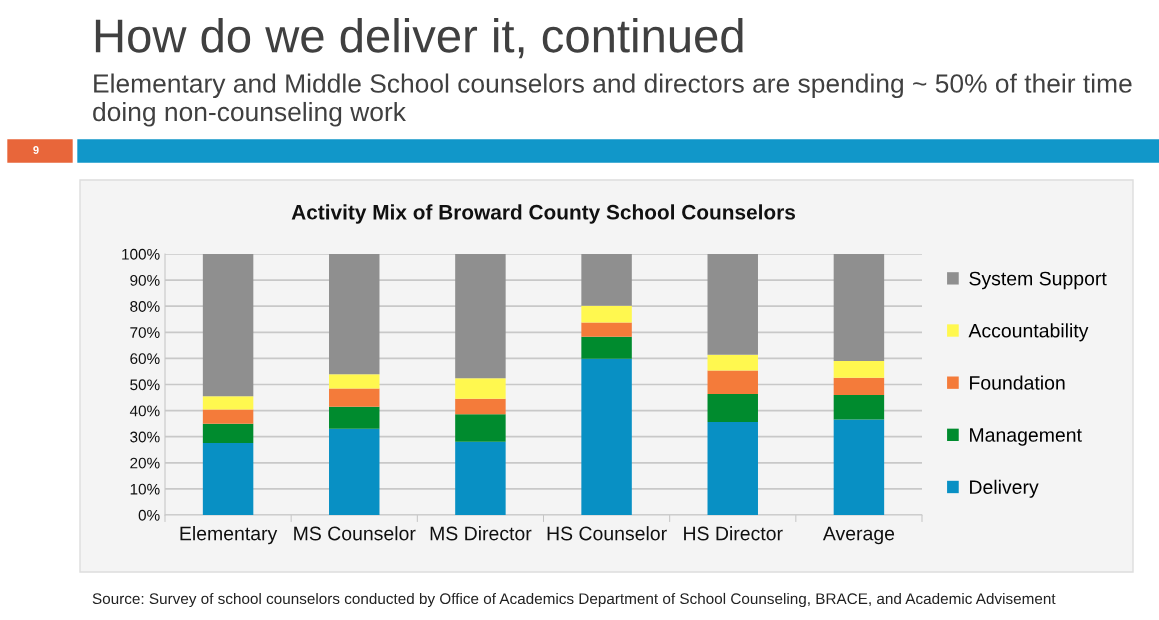 The image size is (1159, 620). Describe the element at coordinates (1026, 437) in the screenshot. I see `legend-label: Management` at that location.